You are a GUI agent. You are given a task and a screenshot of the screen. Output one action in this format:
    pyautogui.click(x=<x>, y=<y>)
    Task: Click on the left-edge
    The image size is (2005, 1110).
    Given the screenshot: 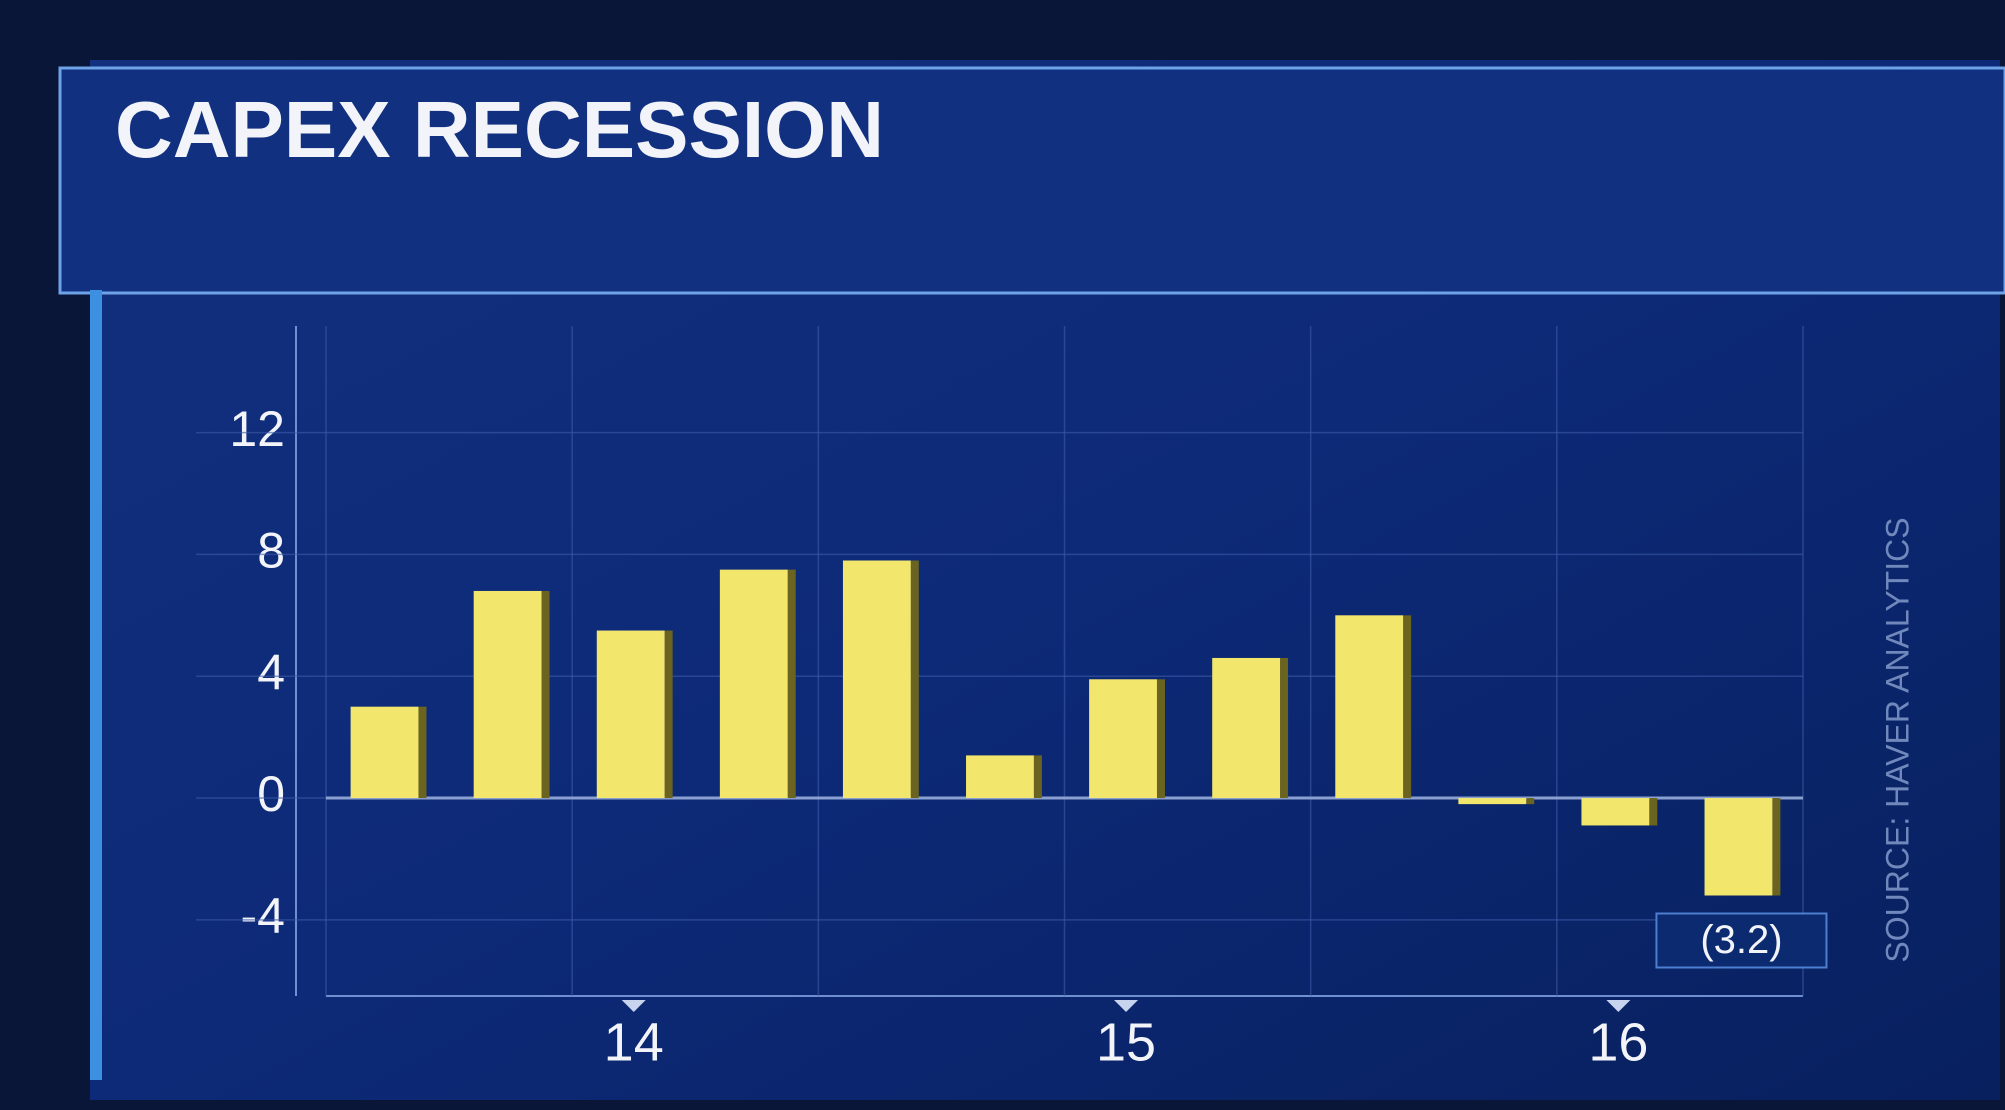 What is the action you would take?
    pyautogui.click(x=96, y=685)
    